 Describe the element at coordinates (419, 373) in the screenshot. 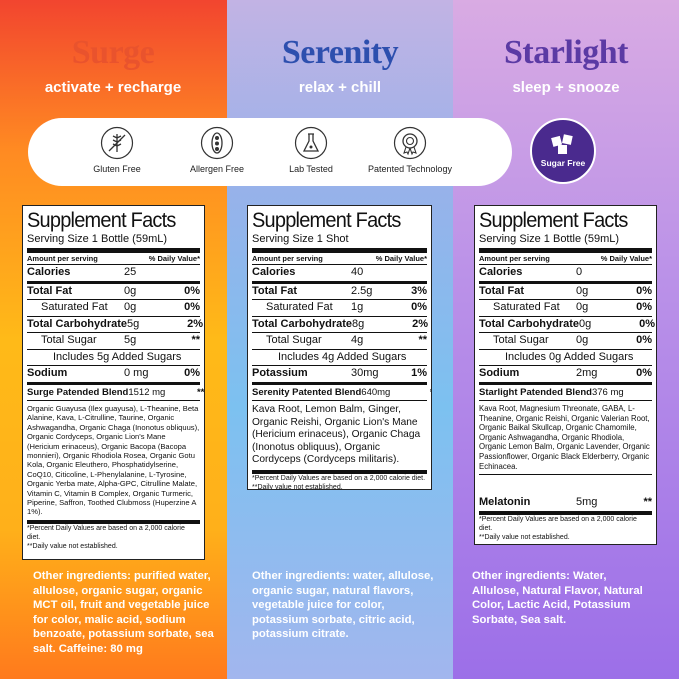

I see `daily-value: 1%` at that location.